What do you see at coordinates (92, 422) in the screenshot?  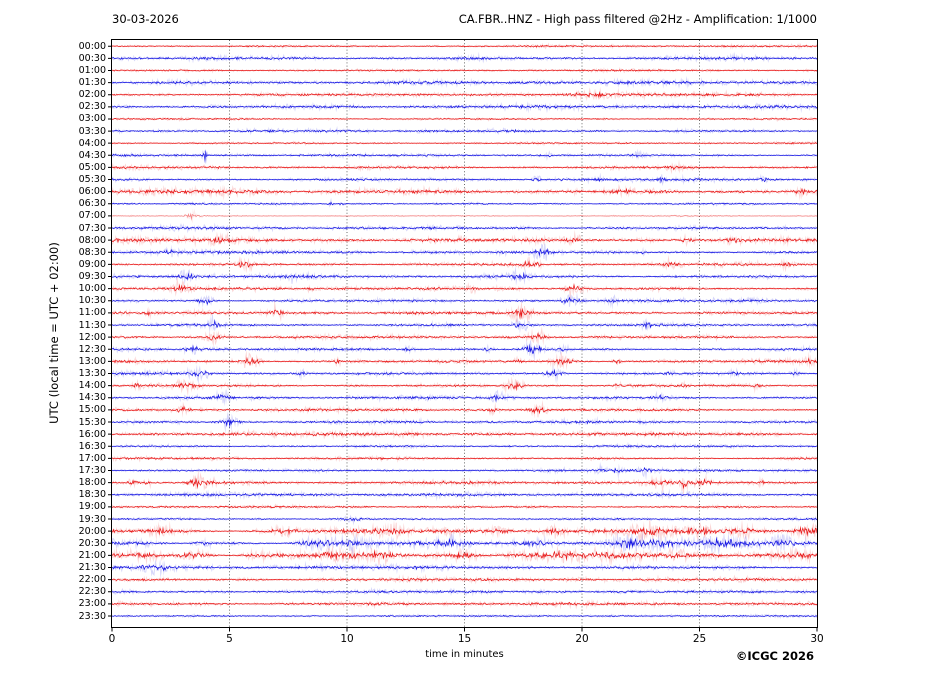 I see `y-tick-label: 15:30` at bounding box center [92, 422].